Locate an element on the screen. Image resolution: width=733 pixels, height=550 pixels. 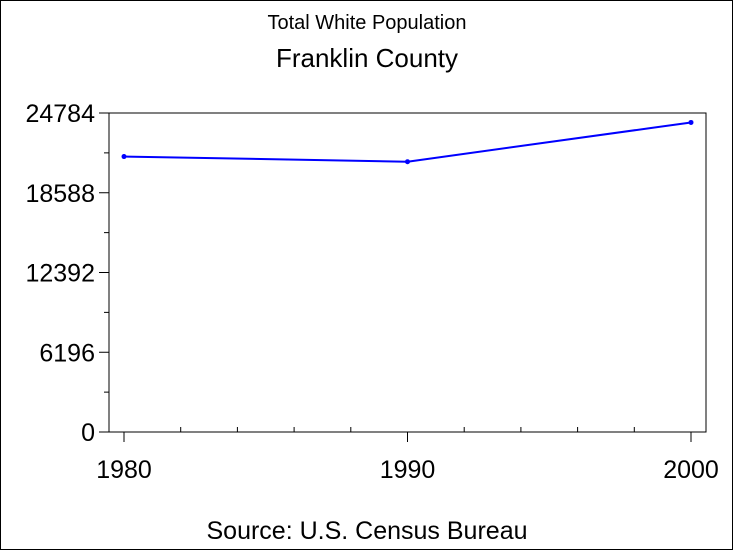
x-axis: 1980 1990 2000 is located at coordinates (407, 455).